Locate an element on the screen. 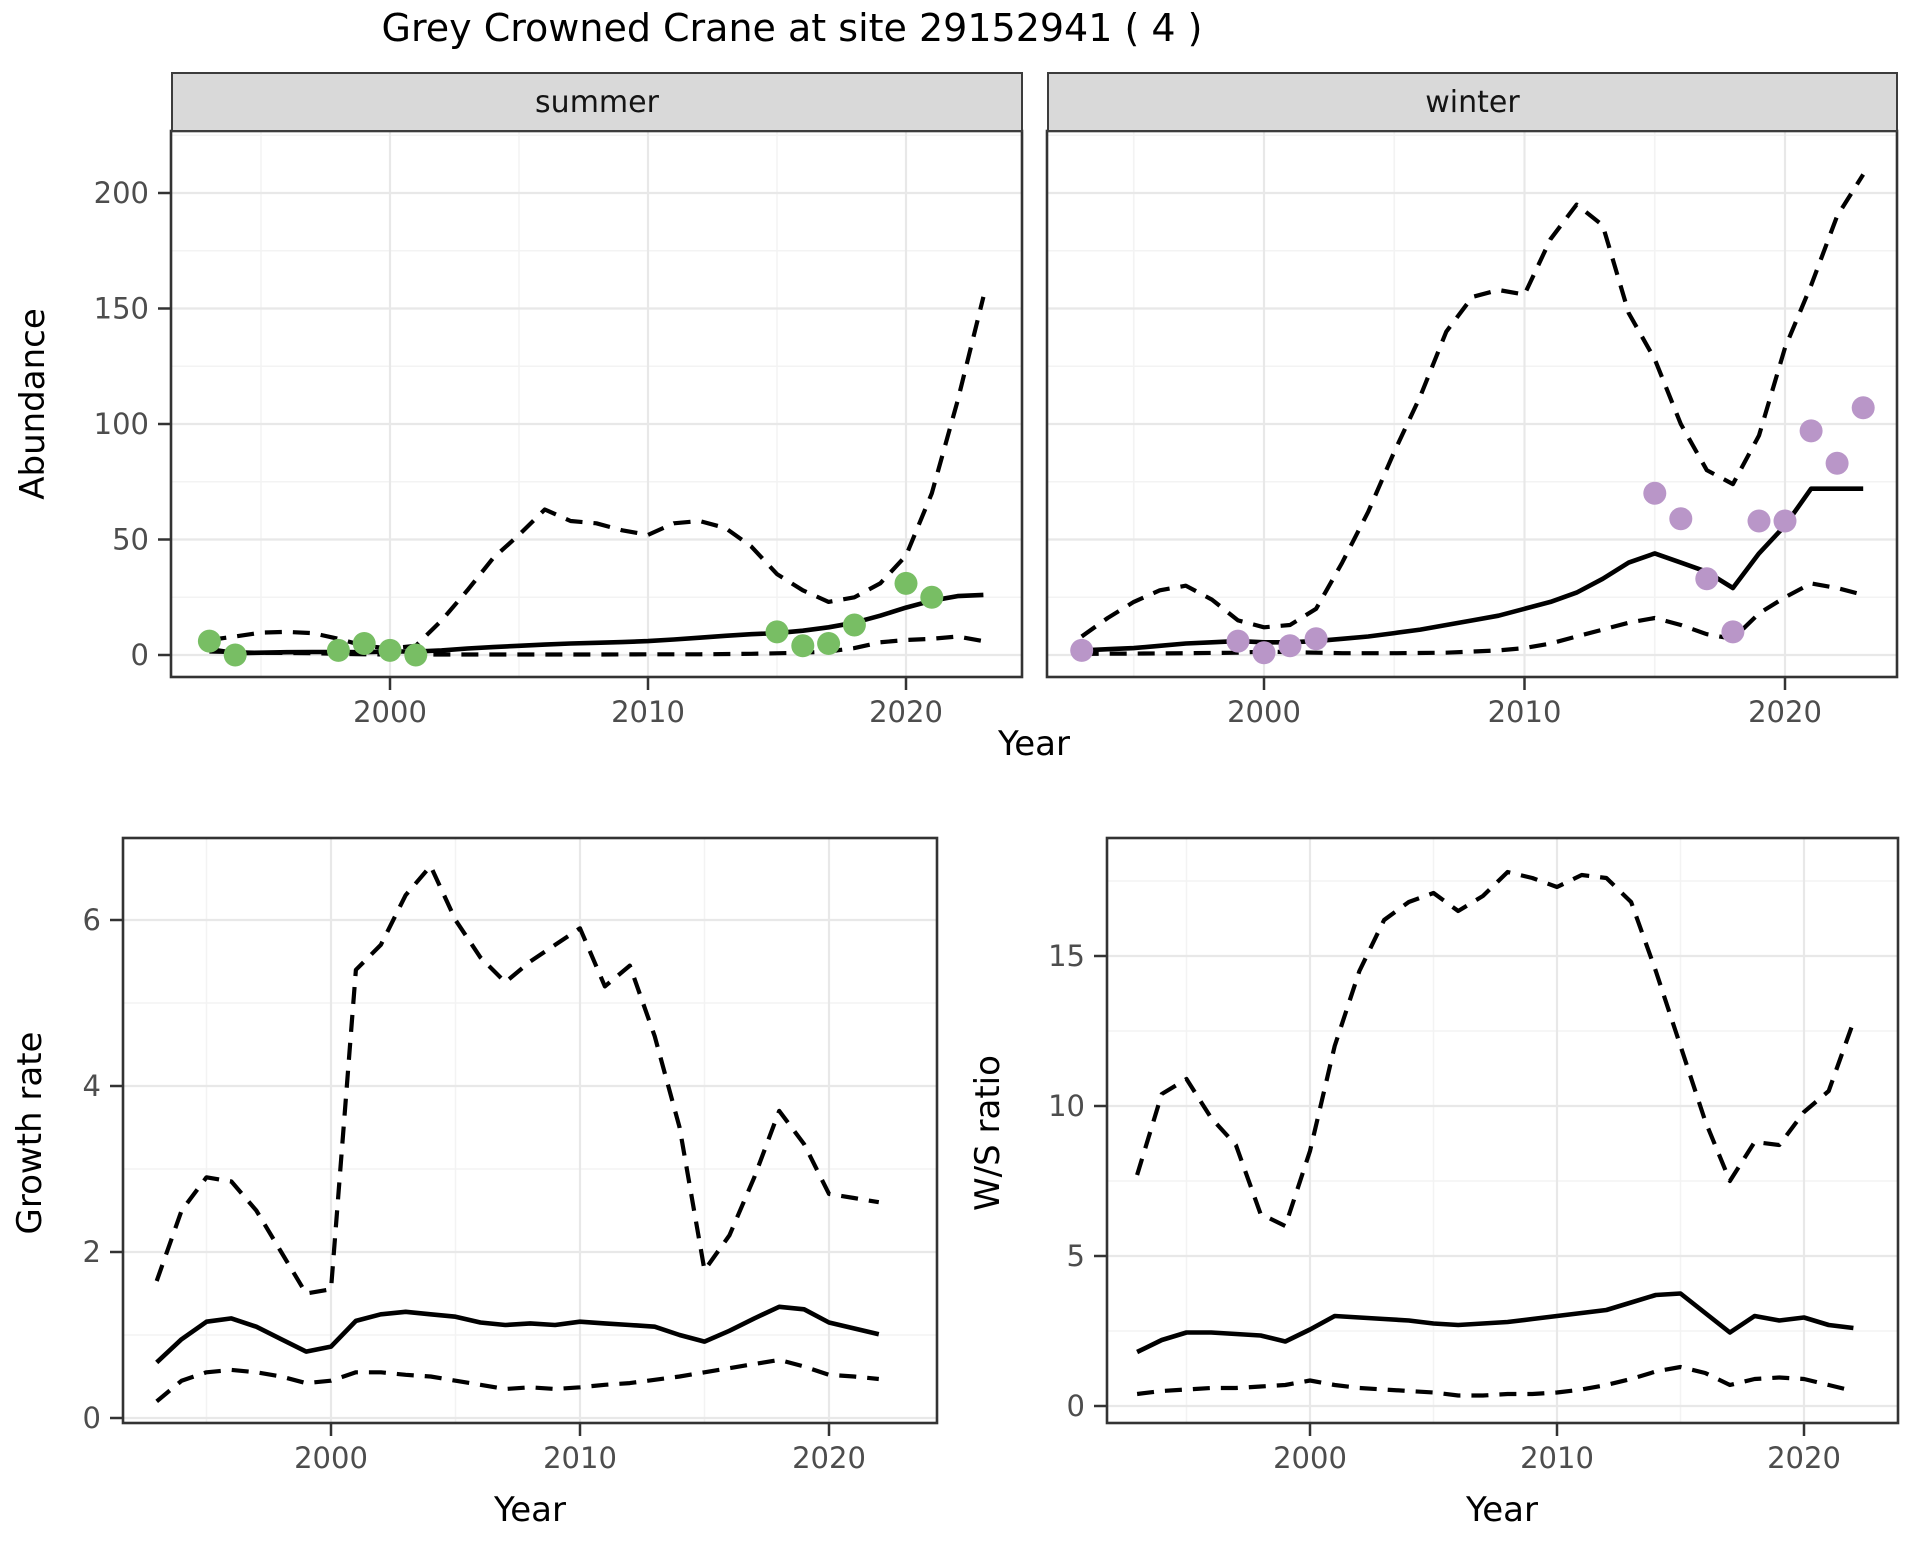 Image resolution: width=1920 pixels, height=1560 pixels. winter-upper-ci-line is located at coordinates (1472, 406).